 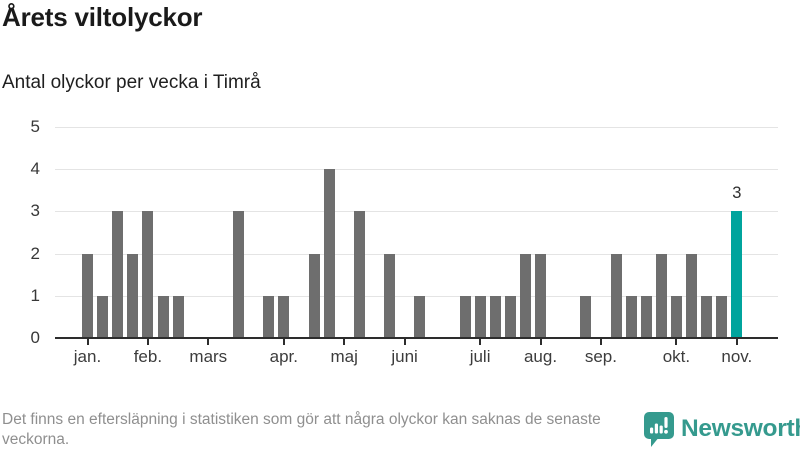 What do you see at coordinates (416, 254) in the screenshot?
I see `gridline-y2` at bounding box center [416, 254].